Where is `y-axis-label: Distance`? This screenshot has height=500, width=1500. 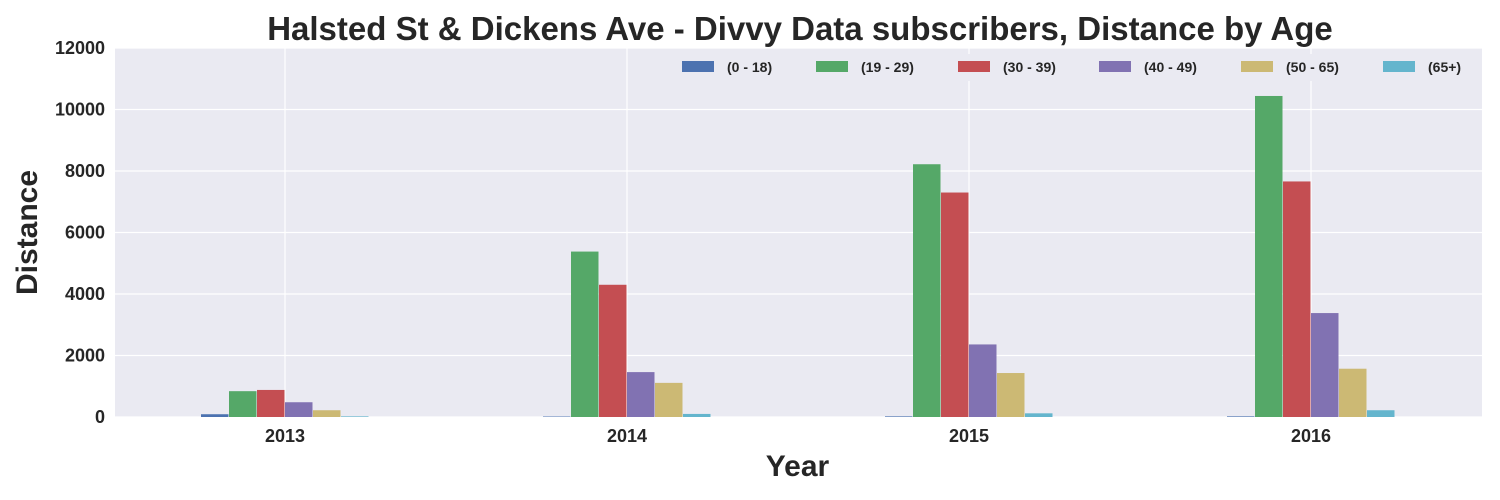
y-axis-label: Distance is located at coordinates (27, 232).